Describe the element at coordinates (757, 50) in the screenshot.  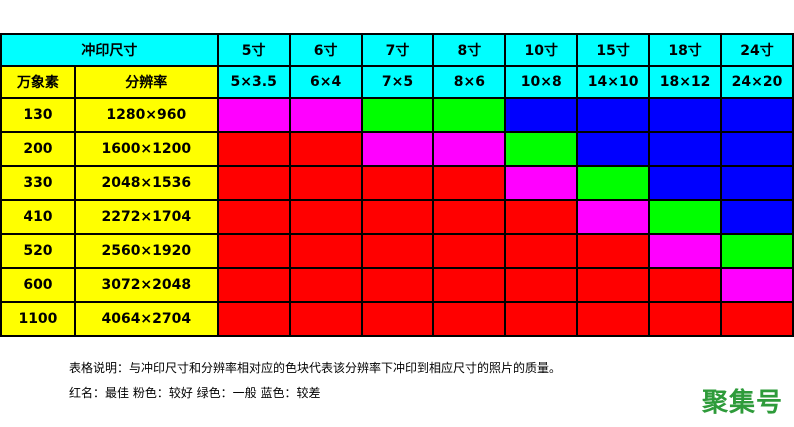
I see `size-name: 24寸` at that location.